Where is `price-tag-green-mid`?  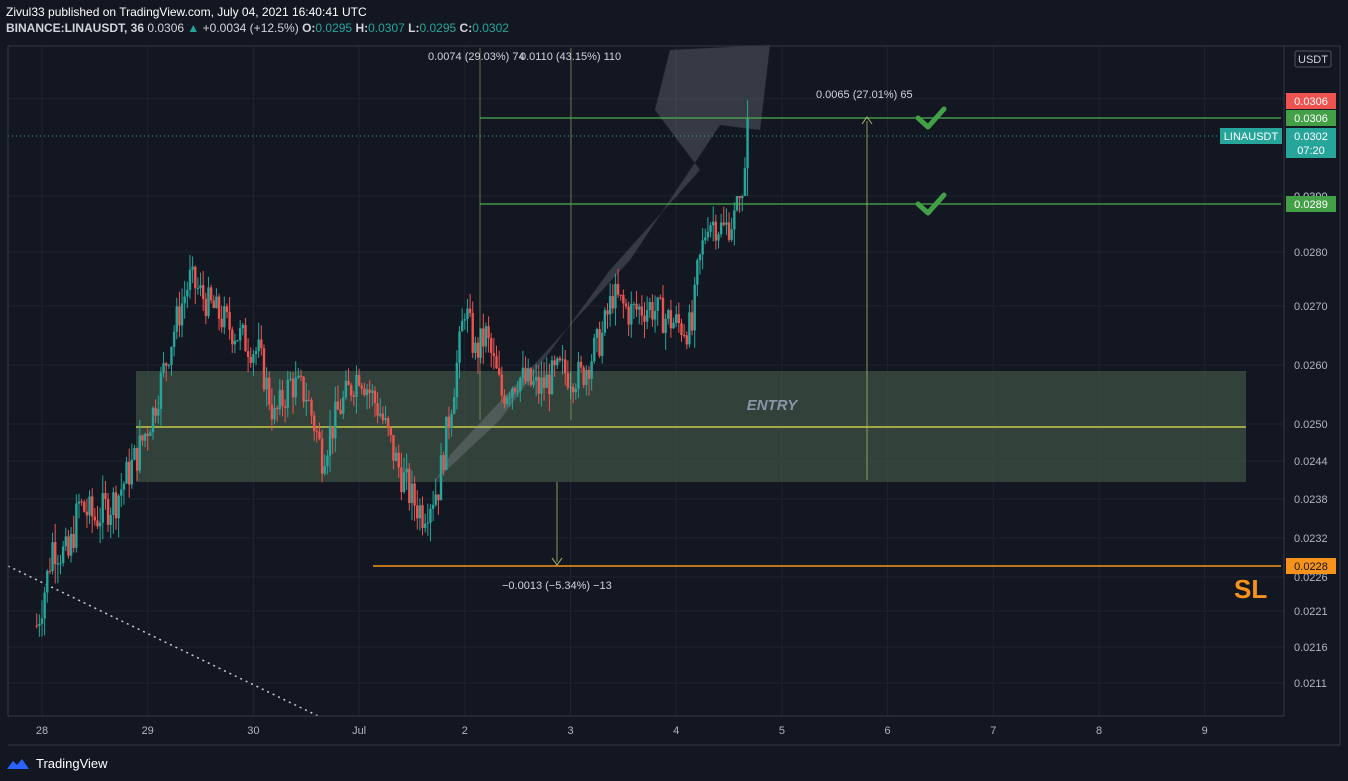
price-tag-green-mid is located at coordinates (1311, 204).